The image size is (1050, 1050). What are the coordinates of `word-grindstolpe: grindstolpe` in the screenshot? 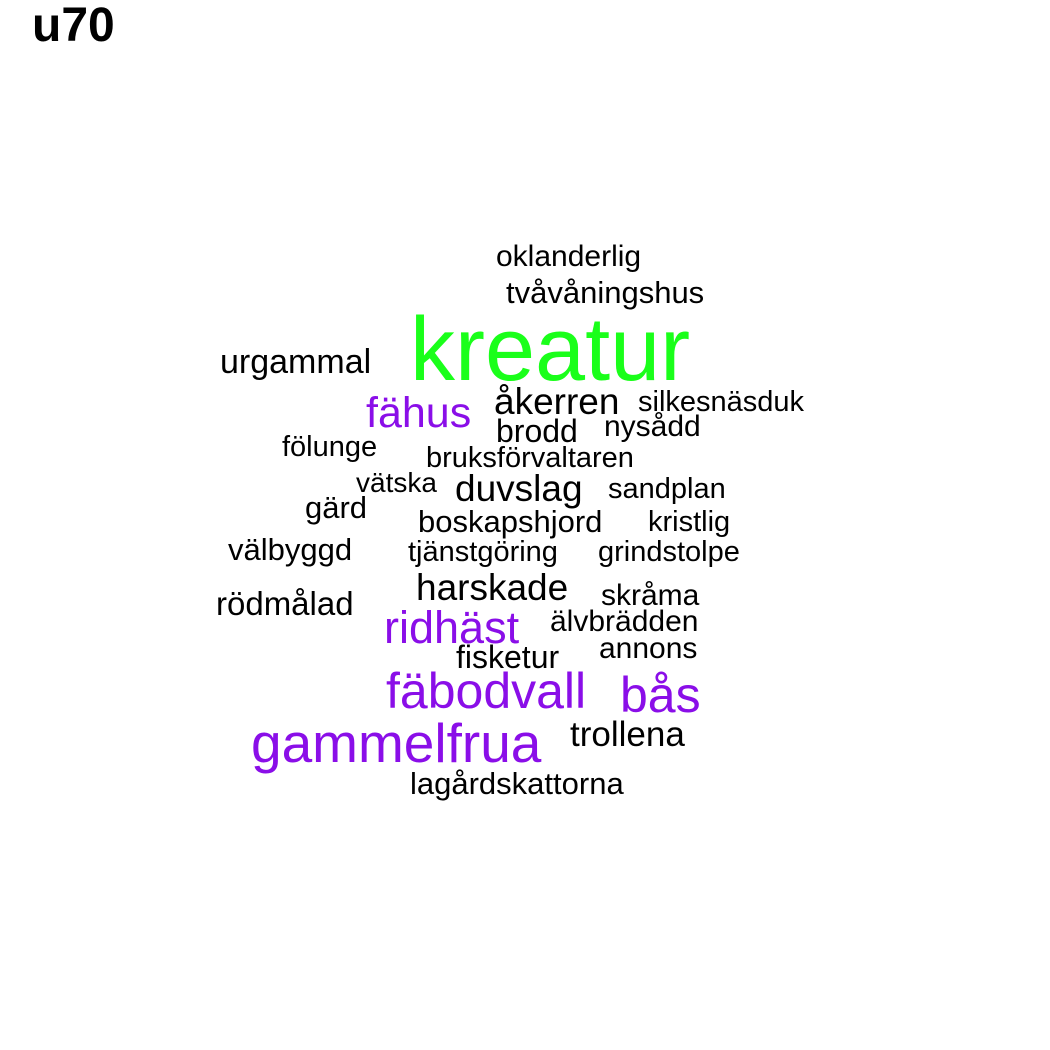 It's located at (669, 552).